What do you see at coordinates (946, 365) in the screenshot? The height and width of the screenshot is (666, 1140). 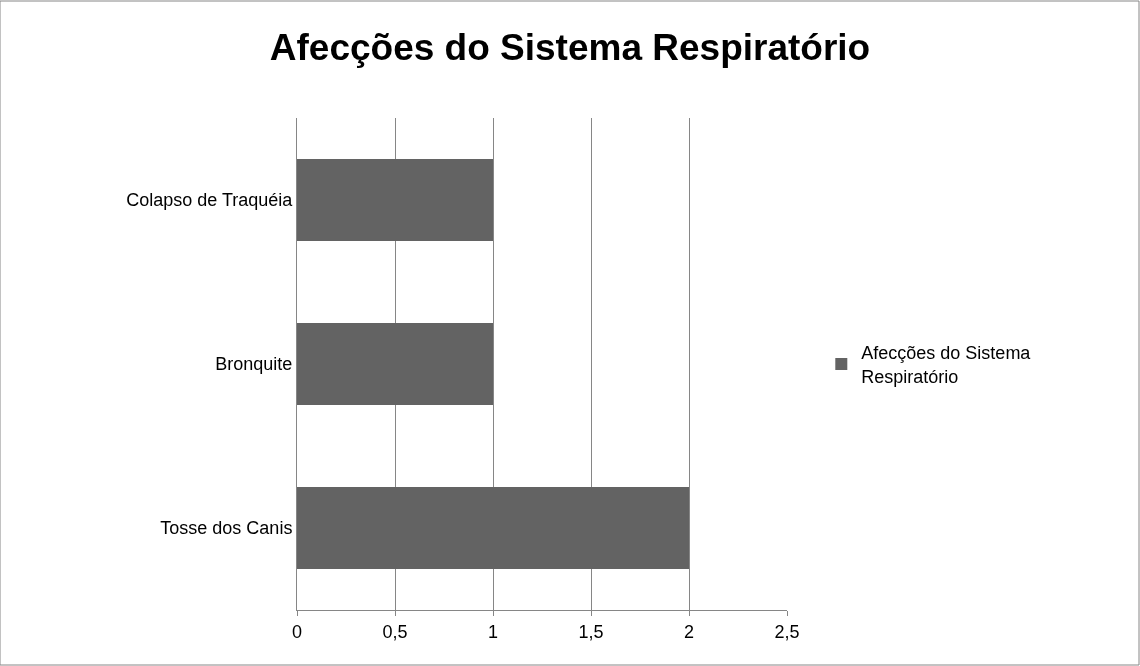 I see `legend-label: Afecções do Sistema Respiratório` at bounding box center [946, 365].